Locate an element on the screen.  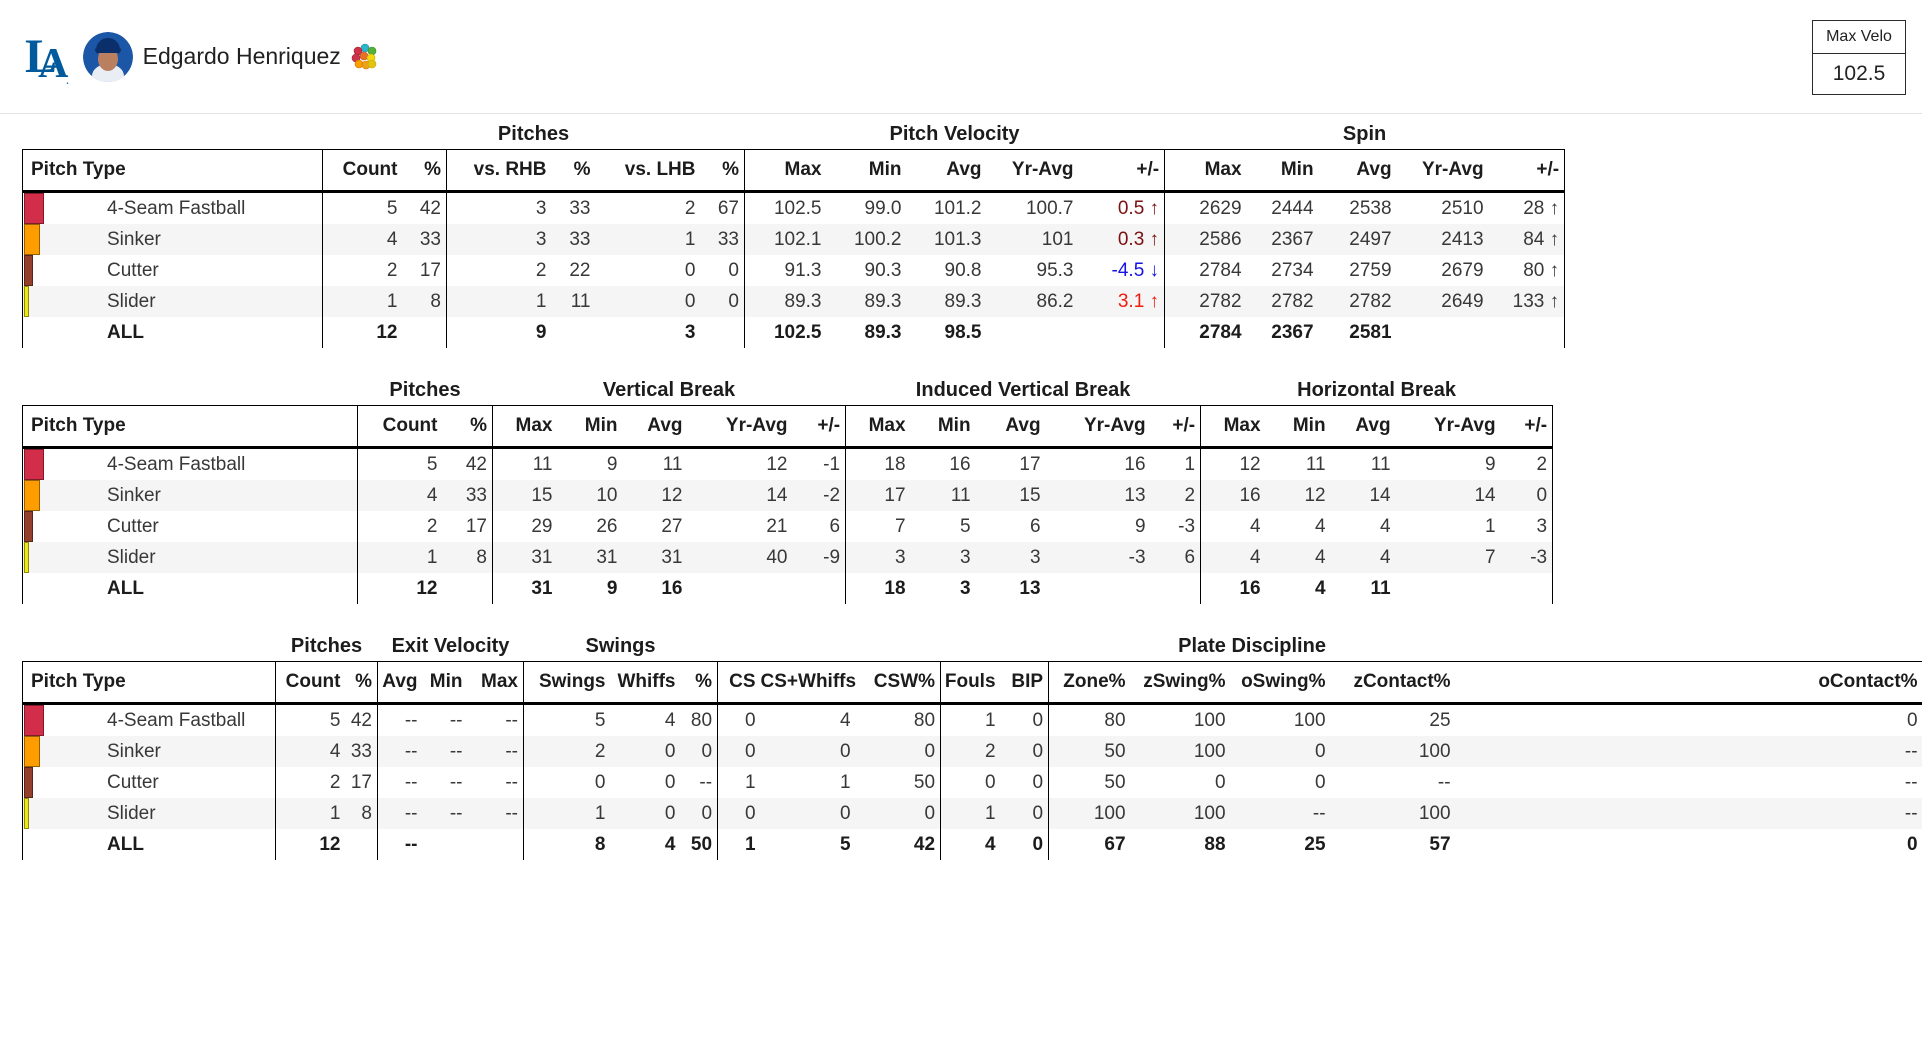
cell: 12 is located at coordinates (1250, 464).